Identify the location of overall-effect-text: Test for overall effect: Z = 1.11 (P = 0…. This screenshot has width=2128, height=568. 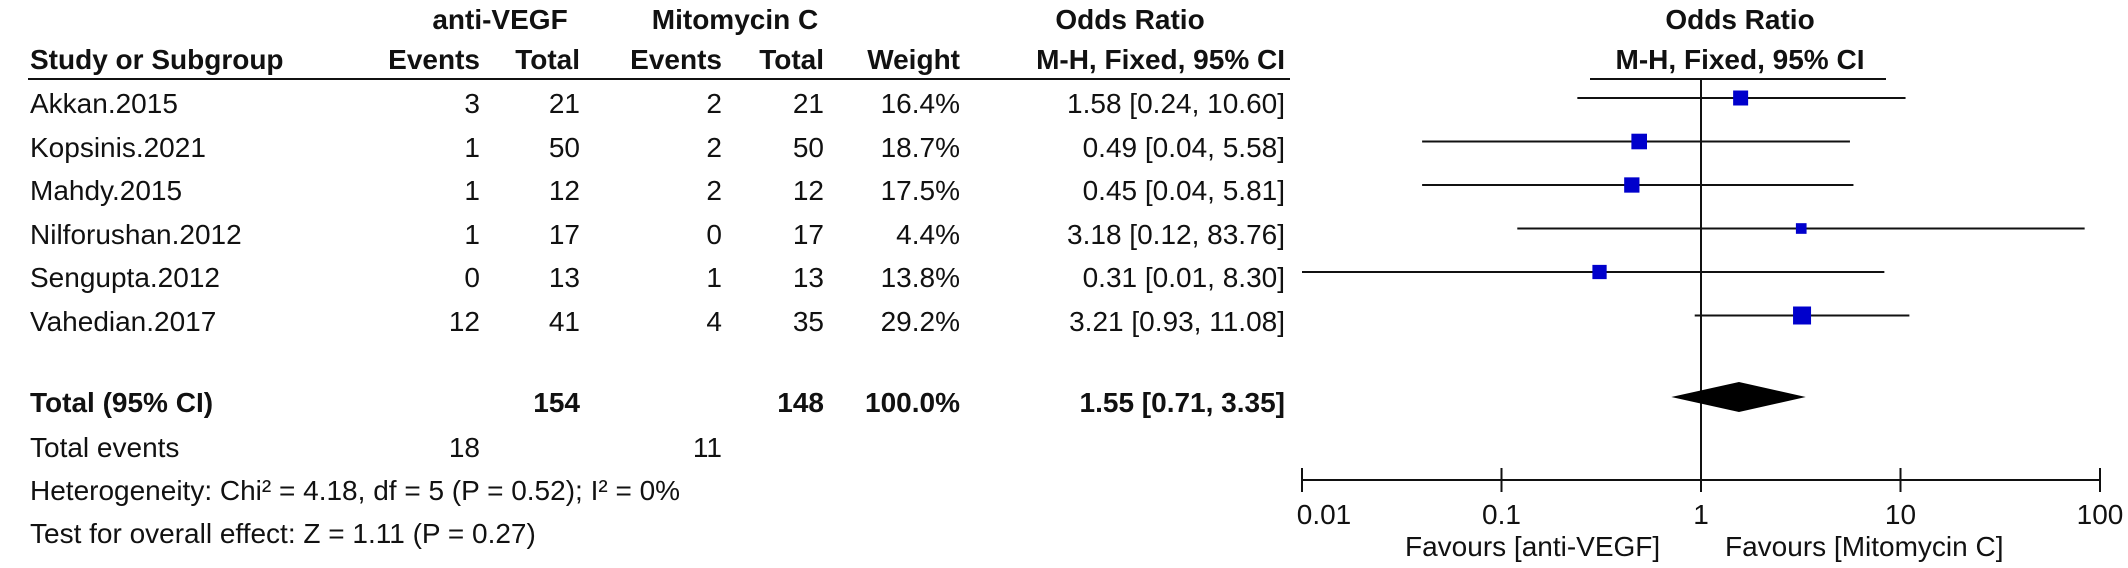
(283, 533).